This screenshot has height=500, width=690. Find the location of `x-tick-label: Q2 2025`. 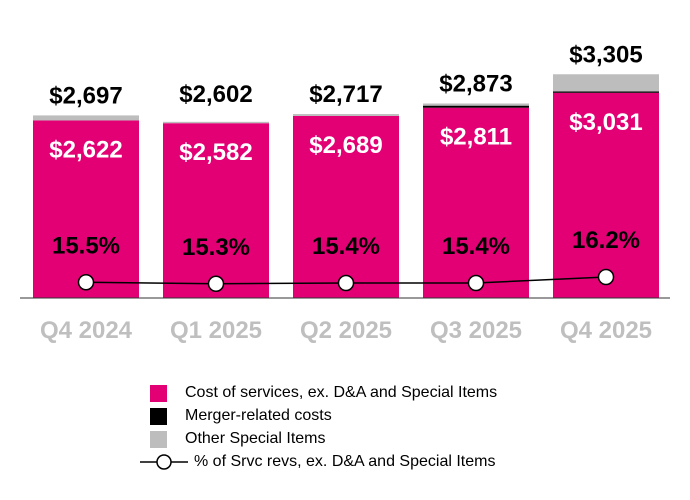

x-tick-label: Q2 2025 is located at coordinates (346, 330).